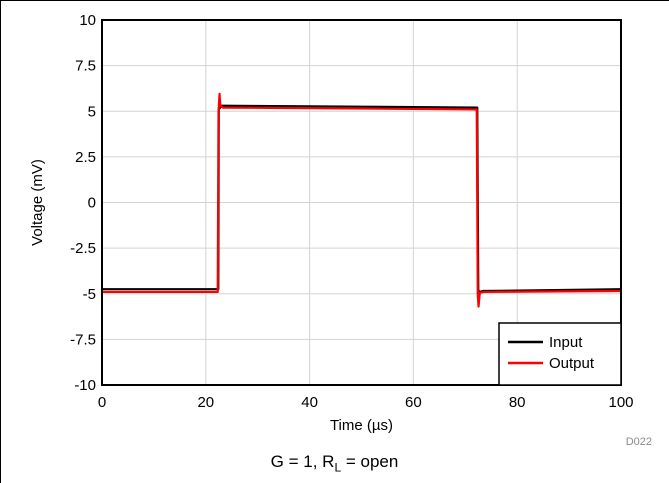 This screenshot has height=483, width=669. I want to click on y-tick-label: 10, so click(87, 20).